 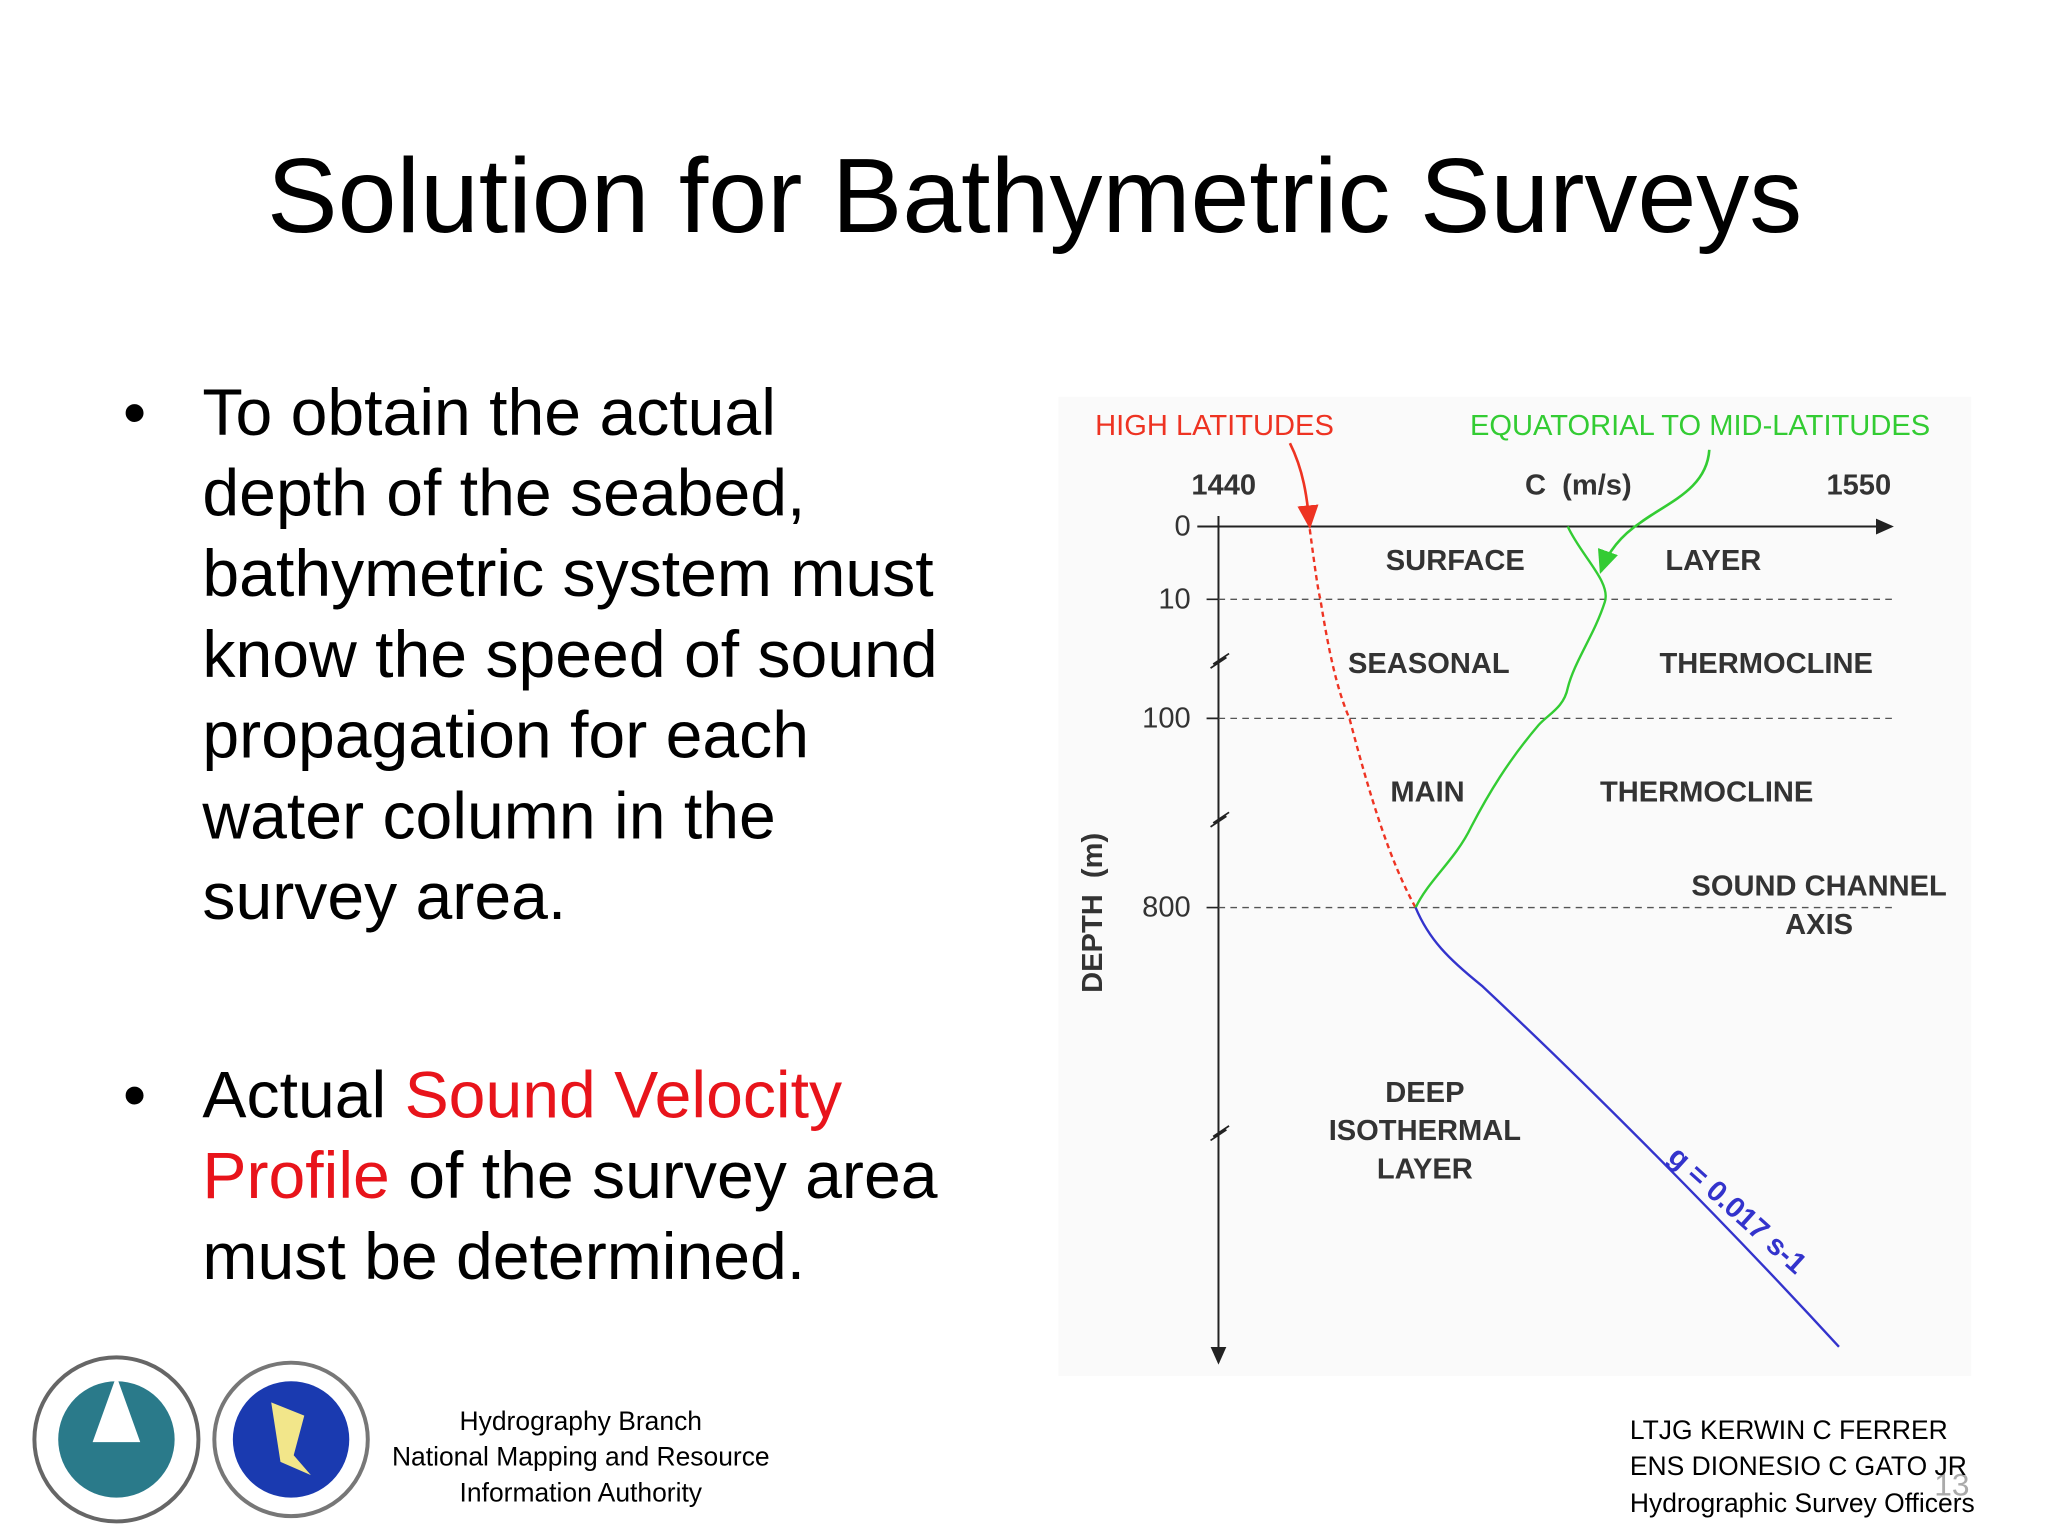 I want to click on green-label: EQUATORIAL TO MID-LATITUDES, so click(x=1700, y=426).